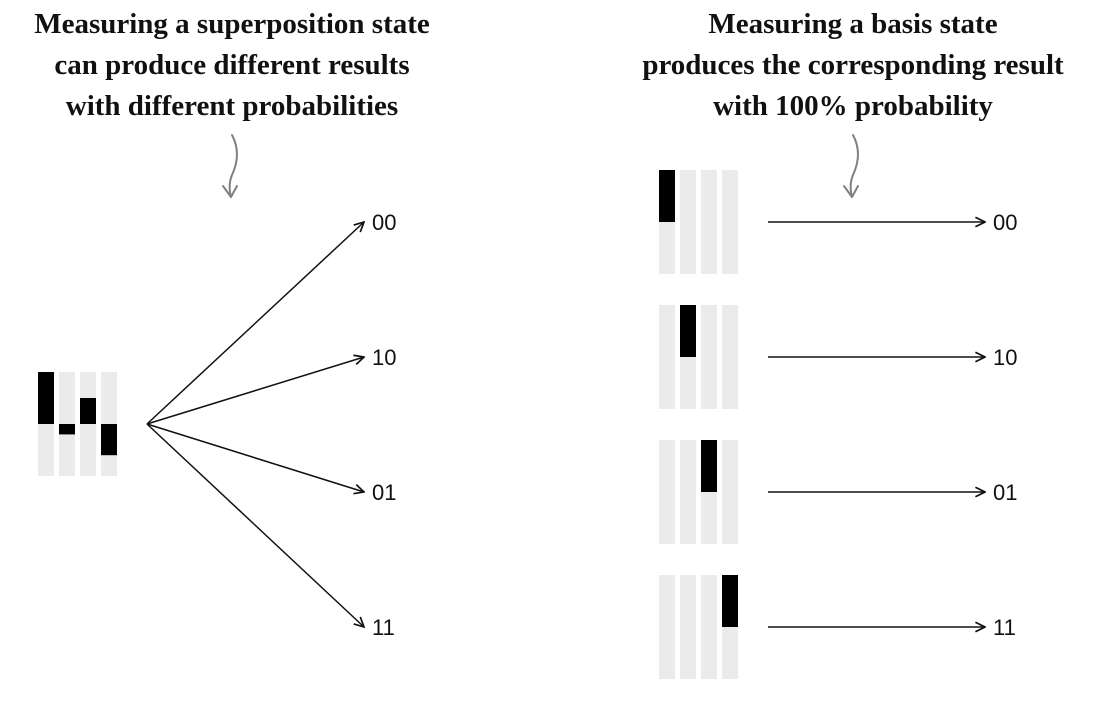 This screenshot has width=1100, height=702. Describe the element at coordinates (838, 492) in the screenshot. I see `basis-state-row: 01` at that location.